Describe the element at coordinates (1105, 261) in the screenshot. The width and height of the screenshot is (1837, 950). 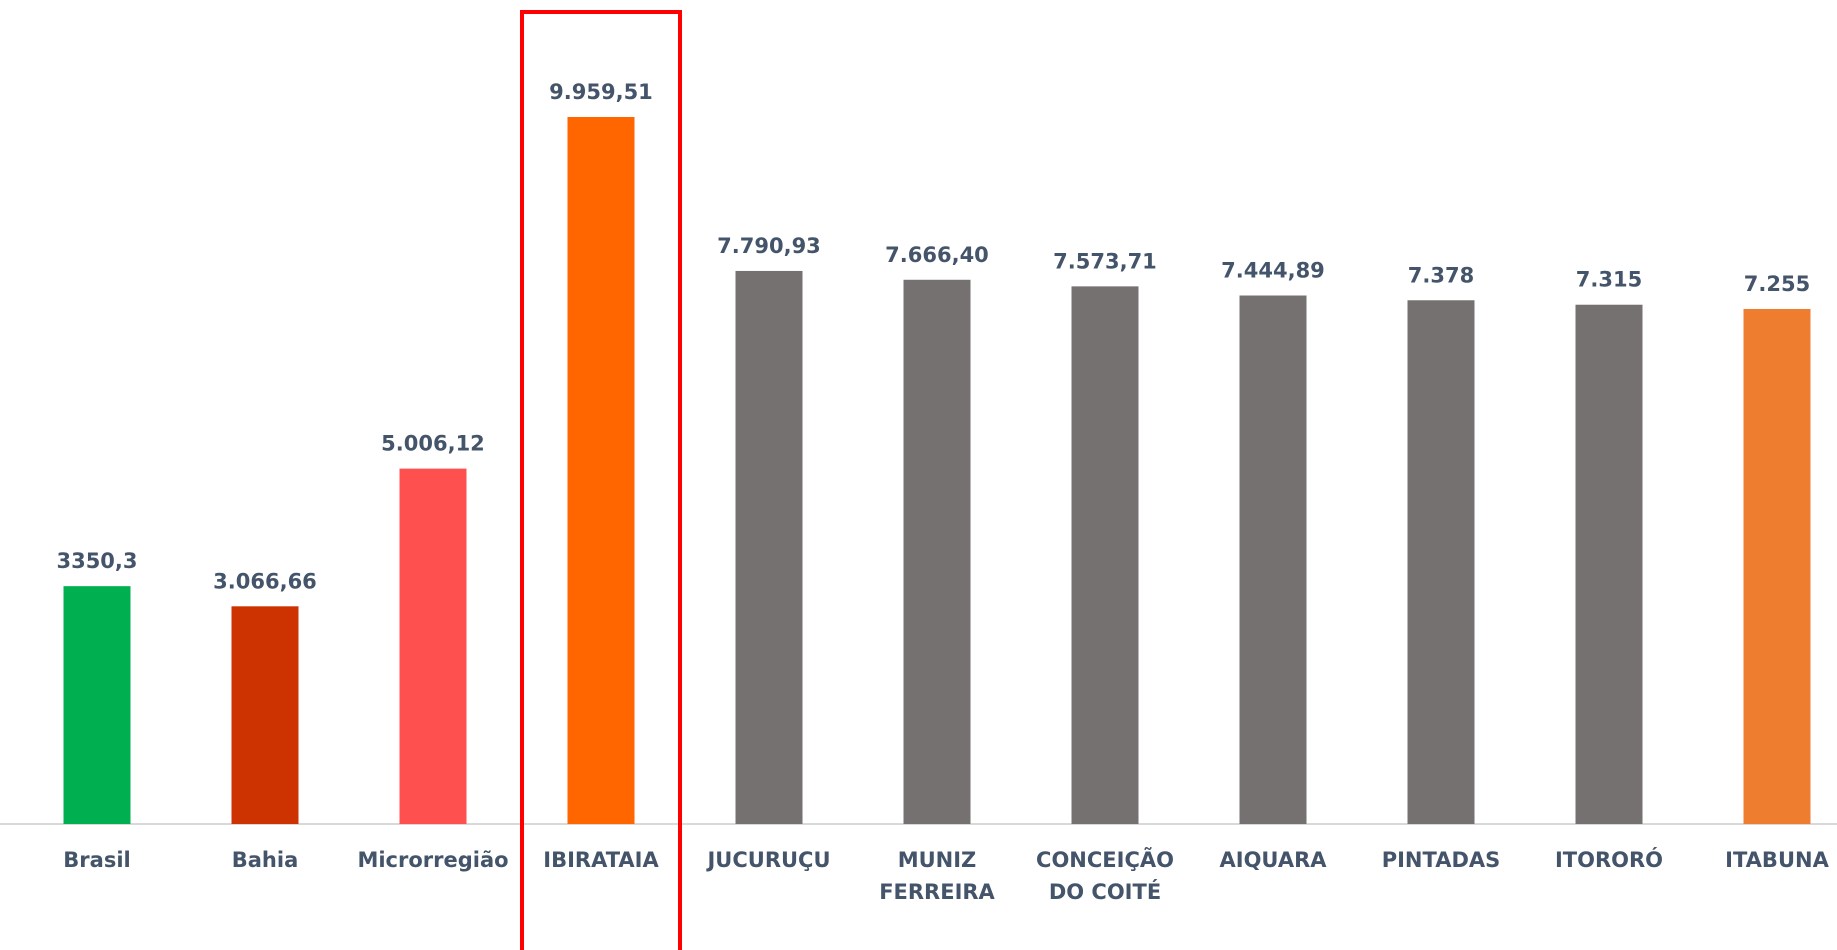
I see `value-label: 7.573,71` at that location.